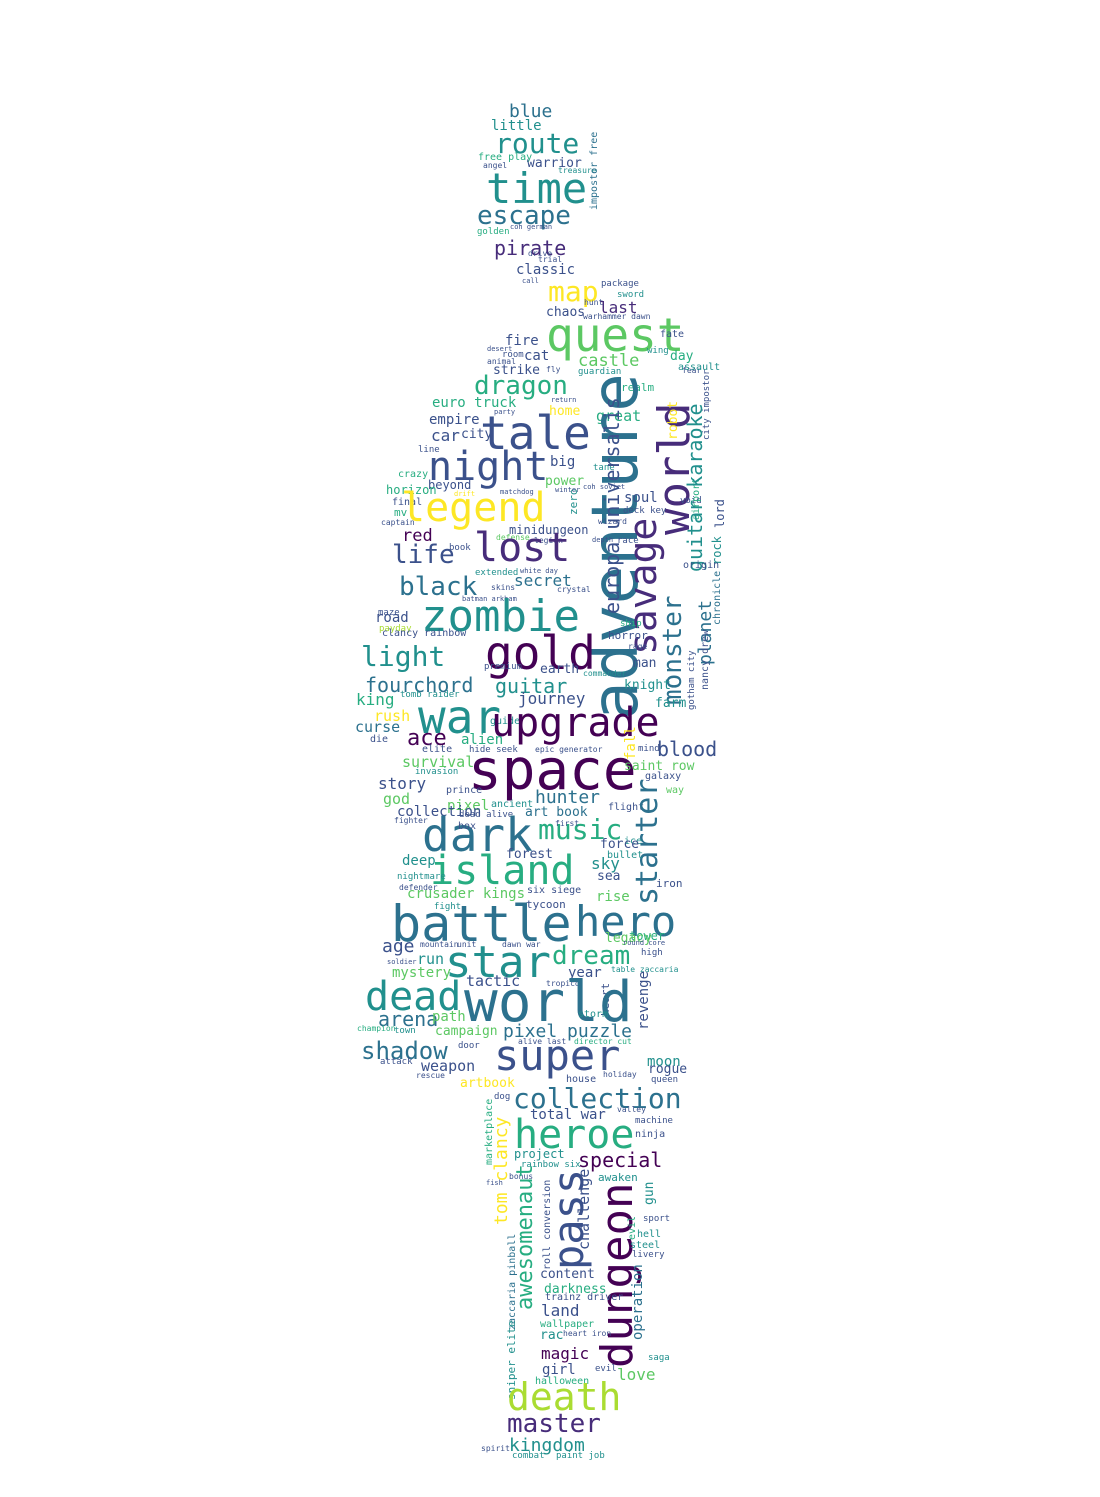  I want to click on word-big: big, so click(563, 462).